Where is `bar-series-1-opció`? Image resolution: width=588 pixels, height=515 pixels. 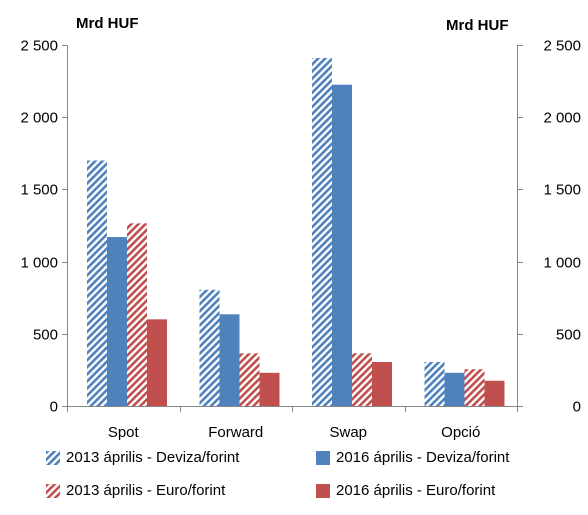
bar-series-1-opció is located at coordinates (434, 383).